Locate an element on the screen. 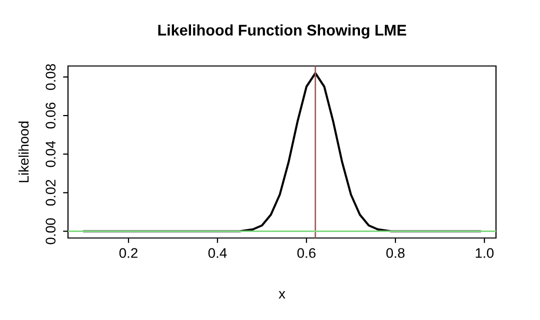  y-tick-label: 0.00 is located at coordinates (51, 231).